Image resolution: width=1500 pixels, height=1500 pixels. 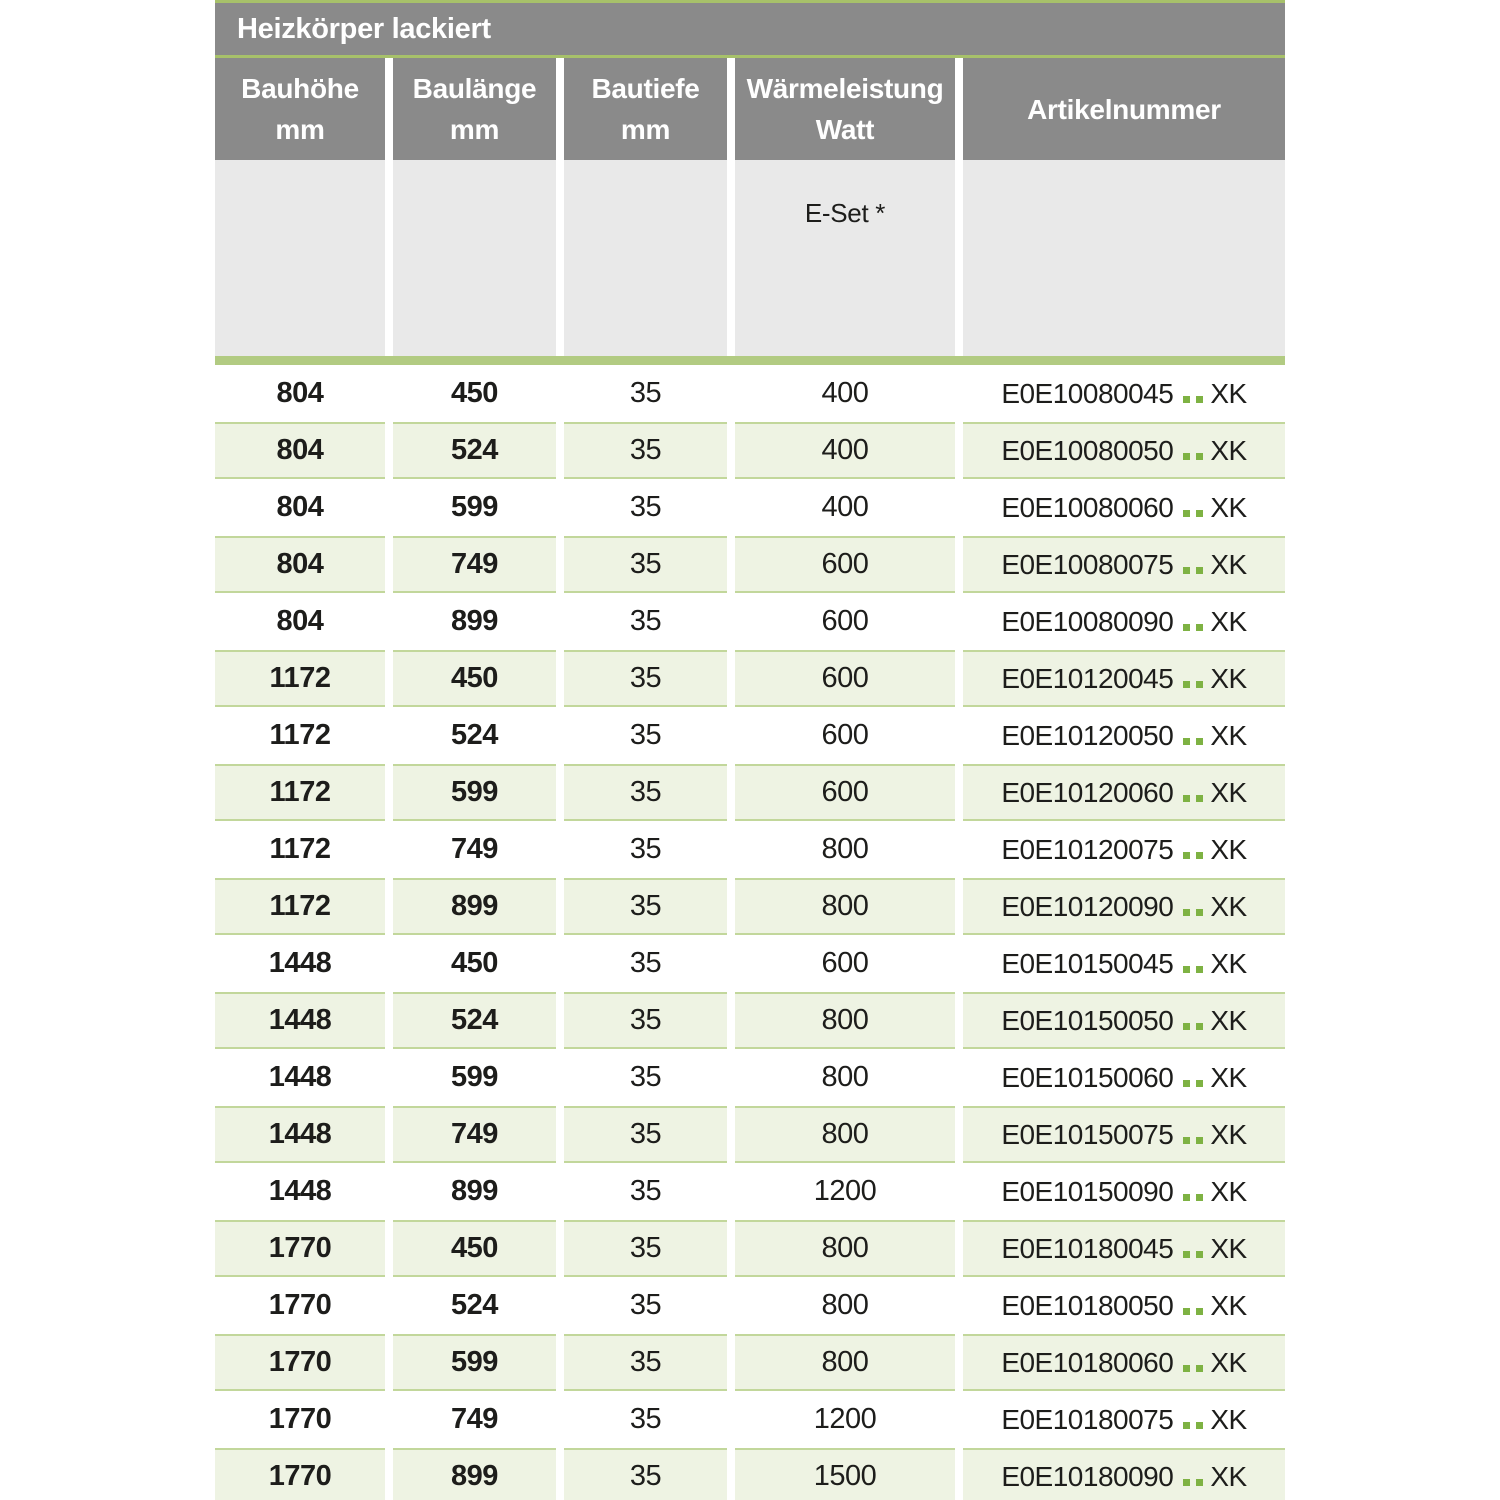 I want to click on column-header-line1: Baulänge, so click(x=474, y=88).